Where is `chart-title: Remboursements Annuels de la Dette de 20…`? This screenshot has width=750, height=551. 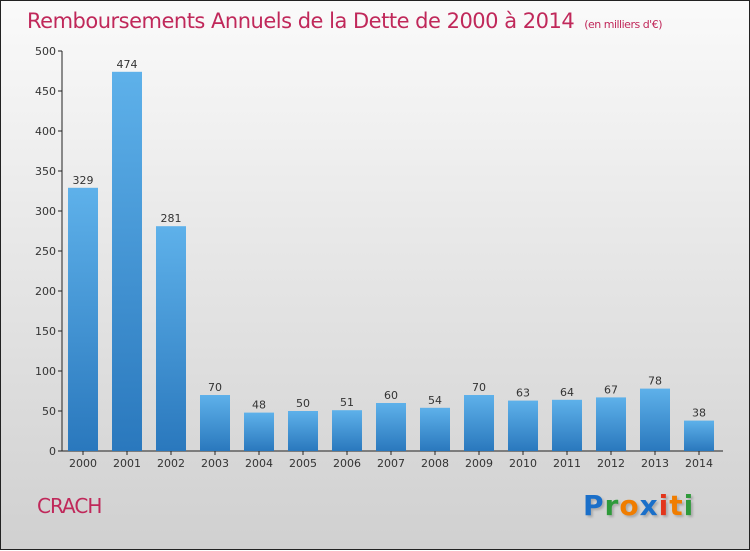 chart-title: Remboursements Annuels de la Dette de 20… is located at coordinates (344, 21).